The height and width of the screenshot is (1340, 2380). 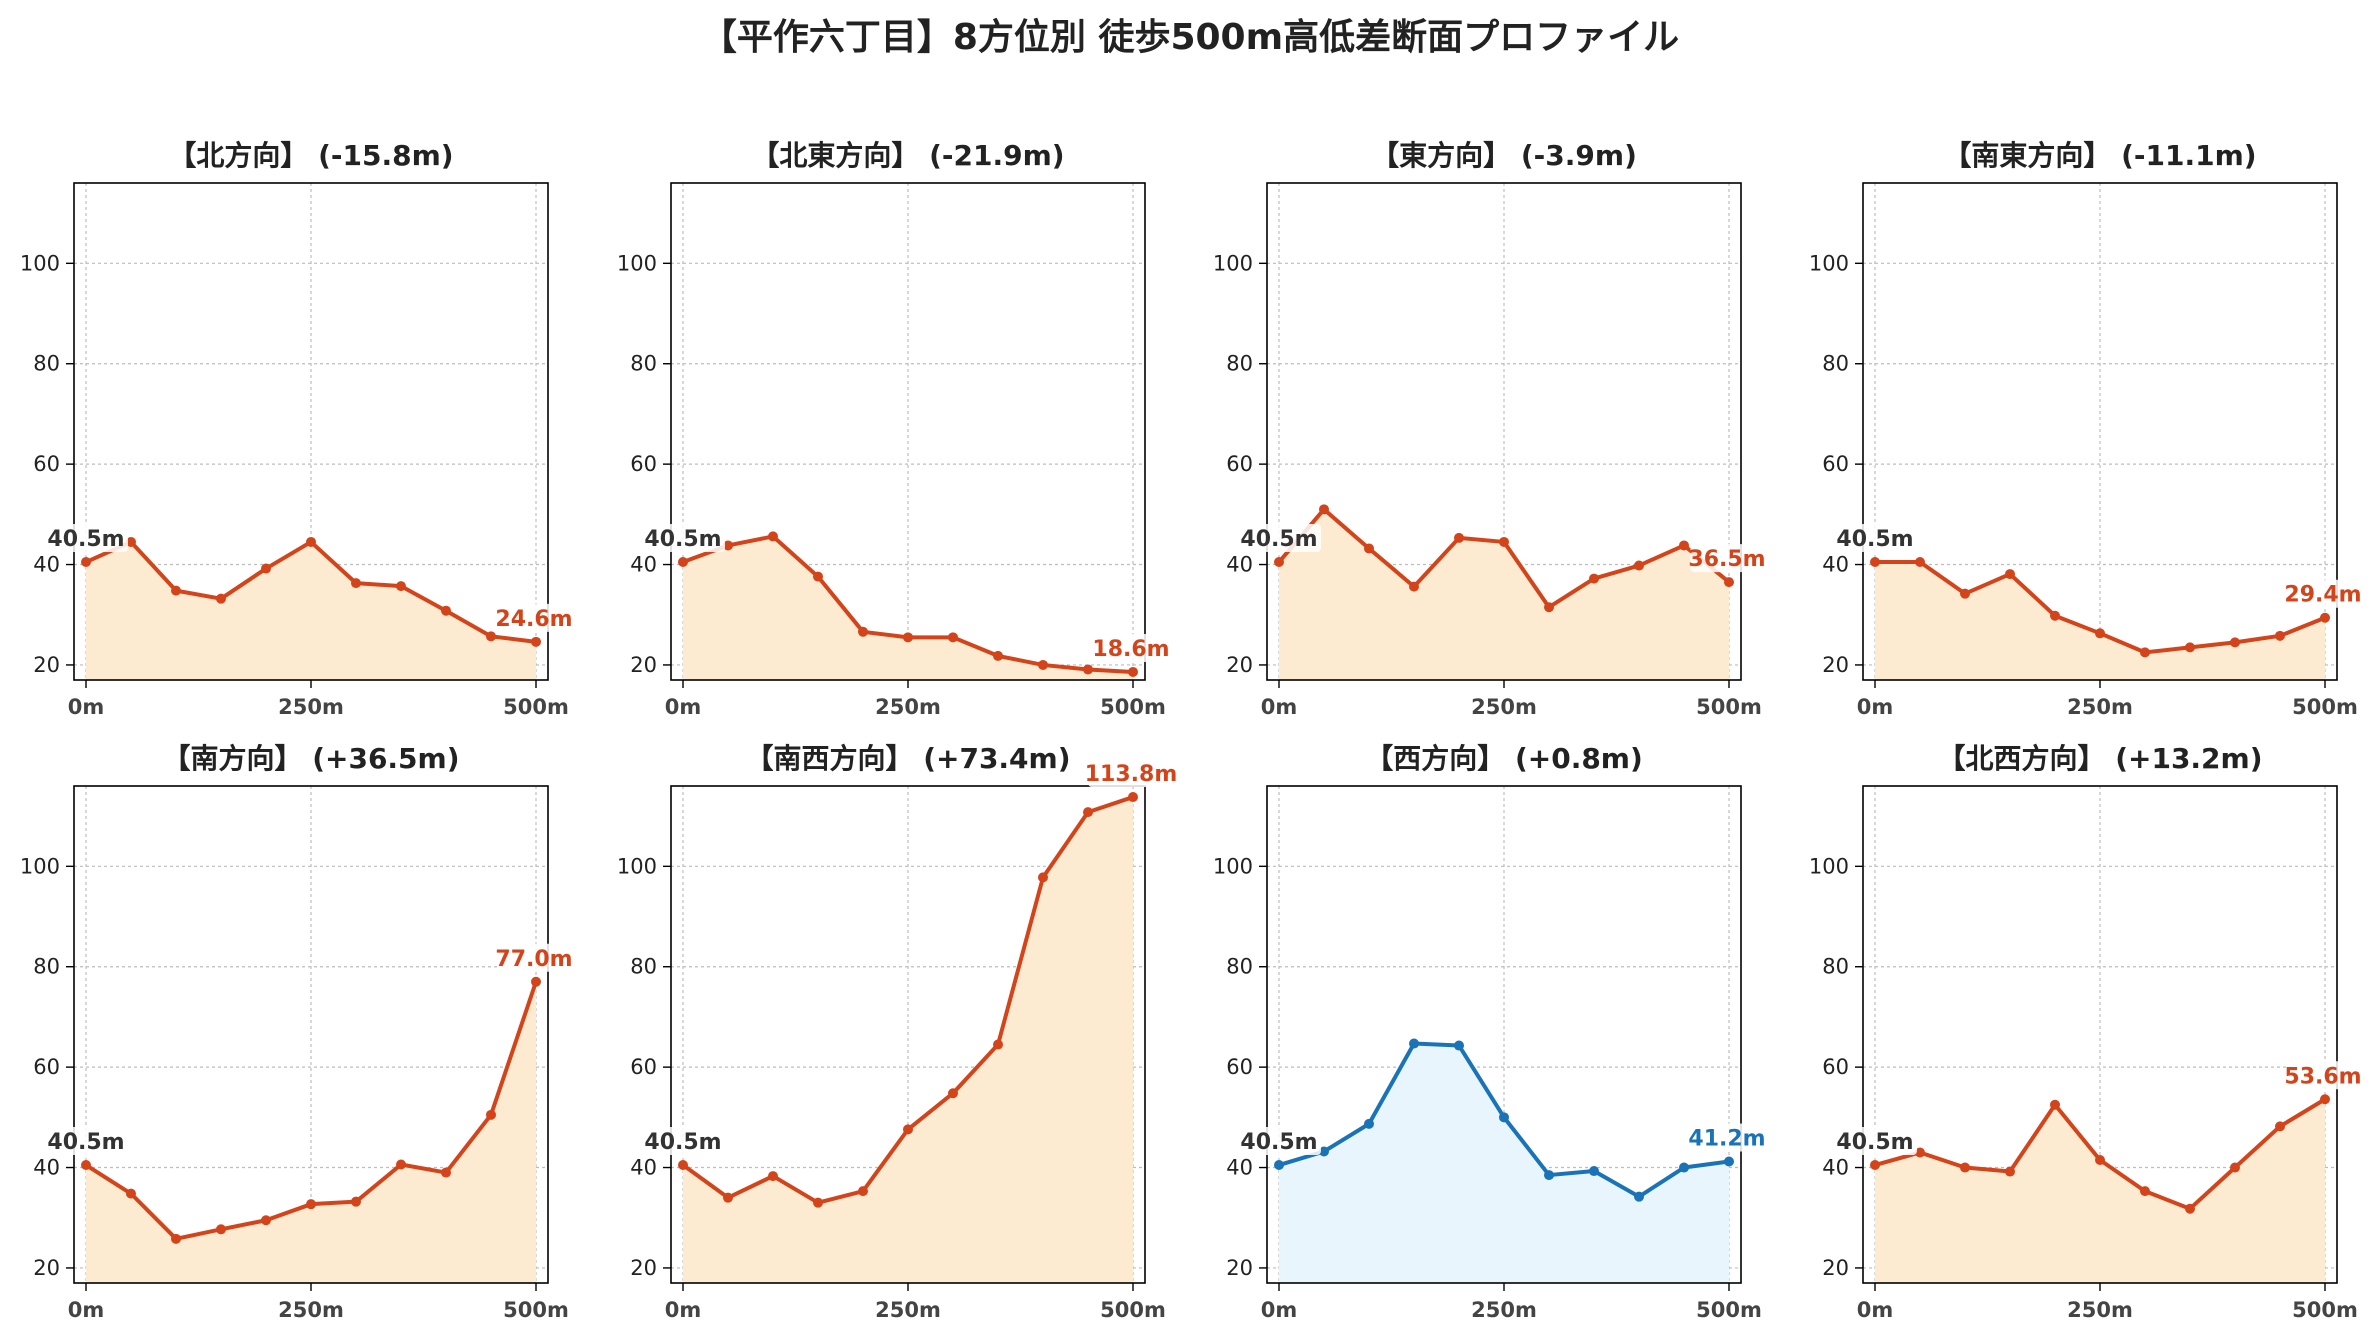 I want to click on end-elevation-label: 29.4m, so click(x=2322, y=595).